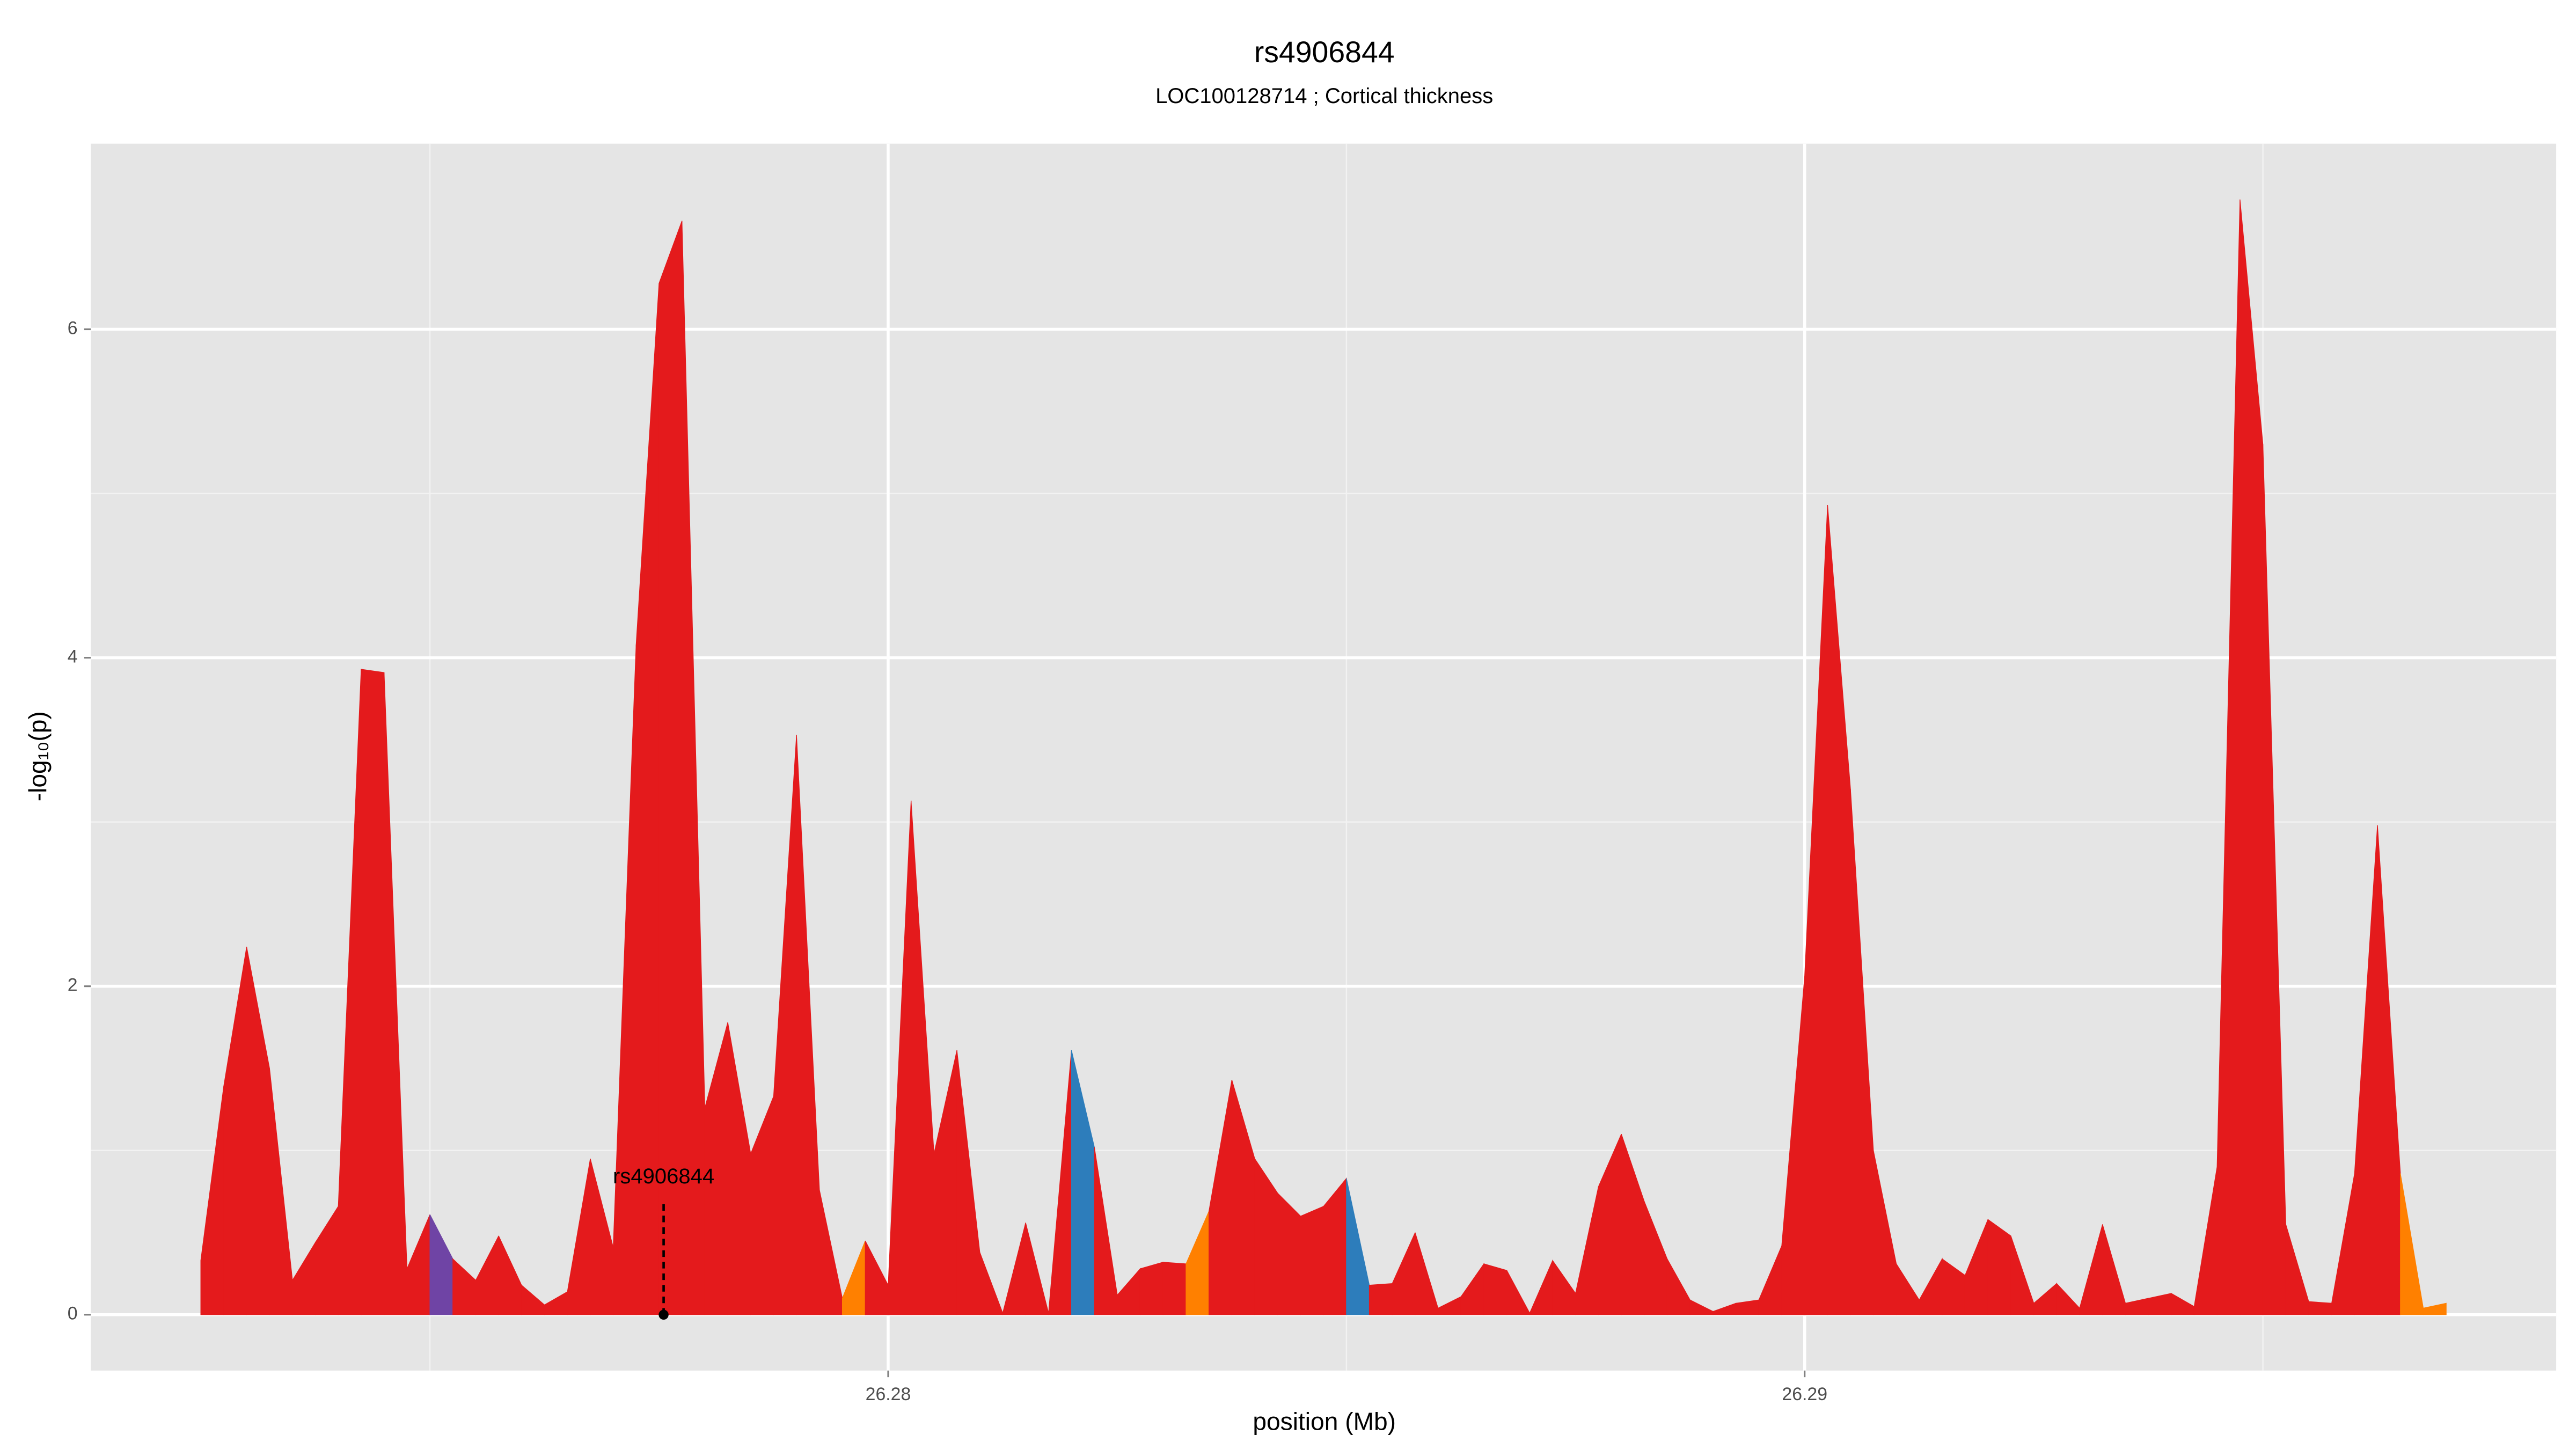 This screenshot has width=2576, height=1449. Describe the element at coordinates (1324, 52) in the screenshot. I see `chart-title: rs4906844` at that location.